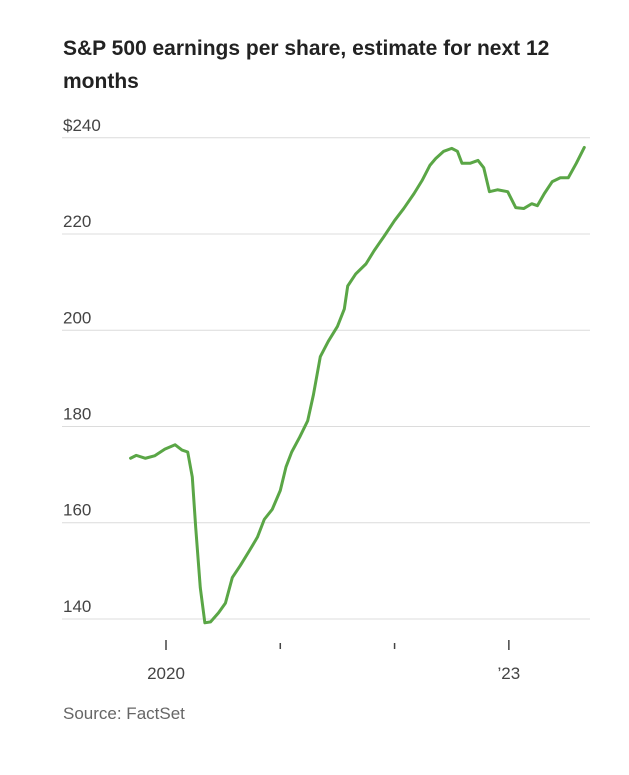 The image size is (629, 775). What do you see at coordinates (77, 510) in the screenshot?
I see `y-tick-label: 160` at bounding box center [77, 510].